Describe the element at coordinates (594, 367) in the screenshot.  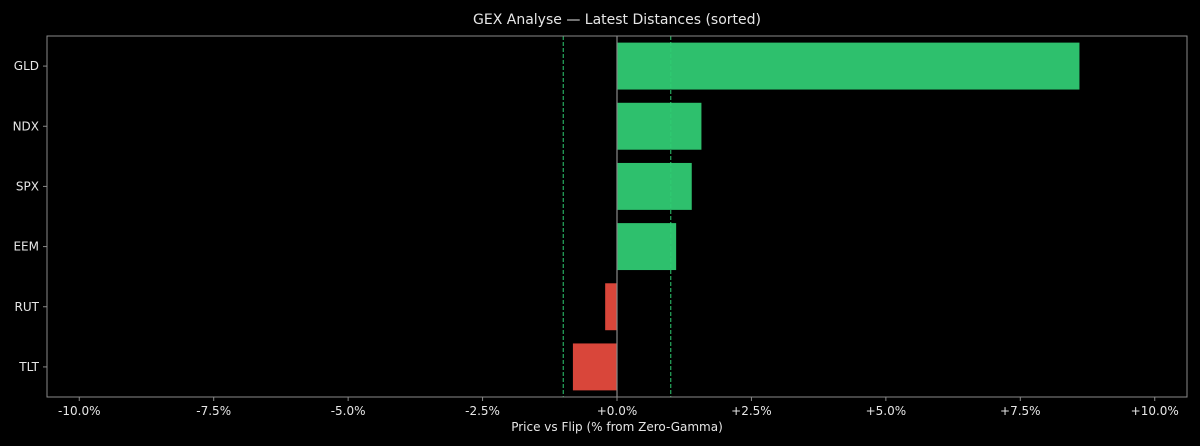
I see `bar-tlt` at that location.